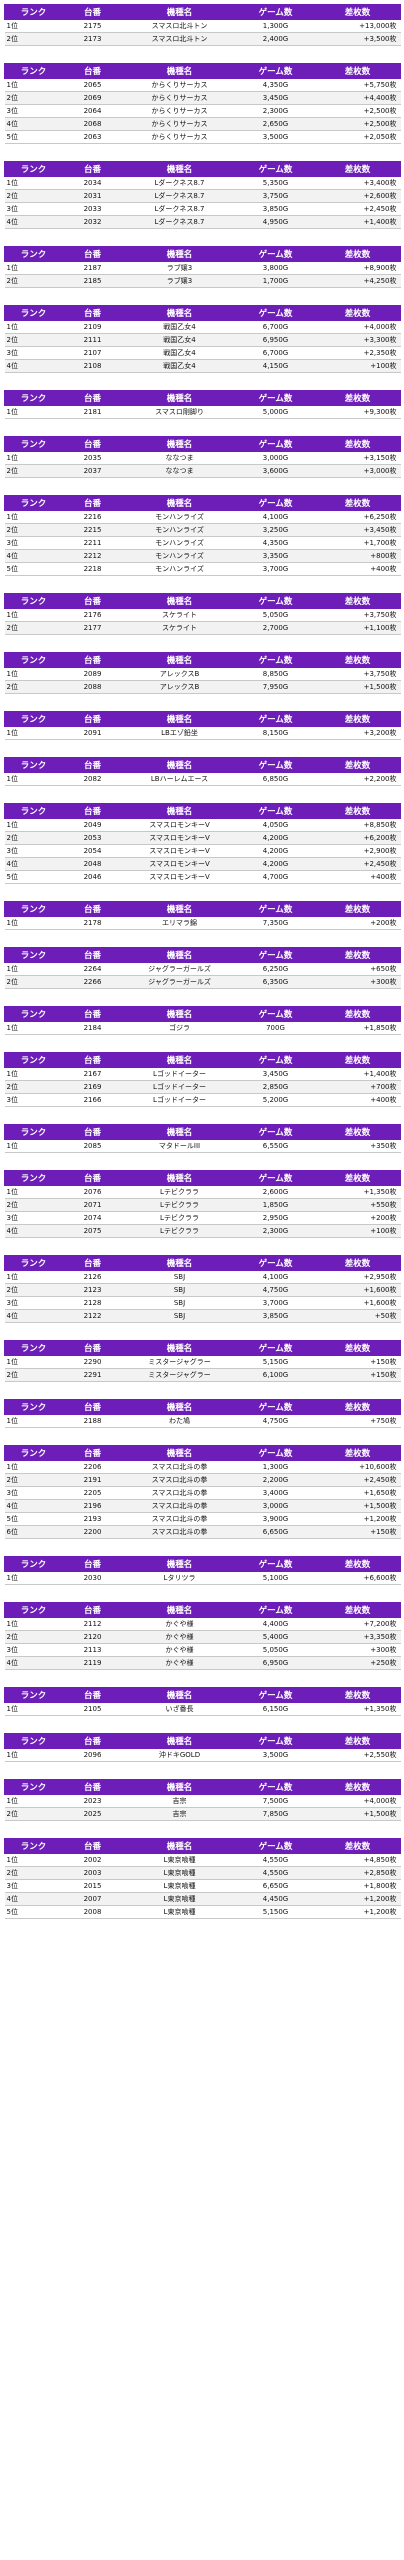 The width and height of the screenshot is (404, 2560). I want to click on column-games-cell: 3,400G, so click(275, 1493).